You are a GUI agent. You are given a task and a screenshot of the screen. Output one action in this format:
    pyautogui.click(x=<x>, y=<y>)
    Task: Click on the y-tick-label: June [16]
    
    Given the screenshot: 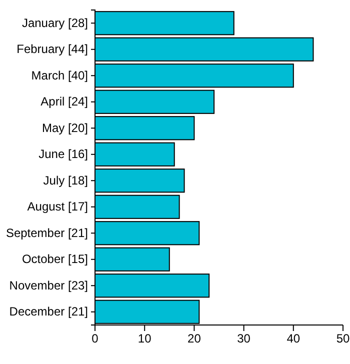 What is the action you would take?
    pyautogui.click(x=63, y=154)
    